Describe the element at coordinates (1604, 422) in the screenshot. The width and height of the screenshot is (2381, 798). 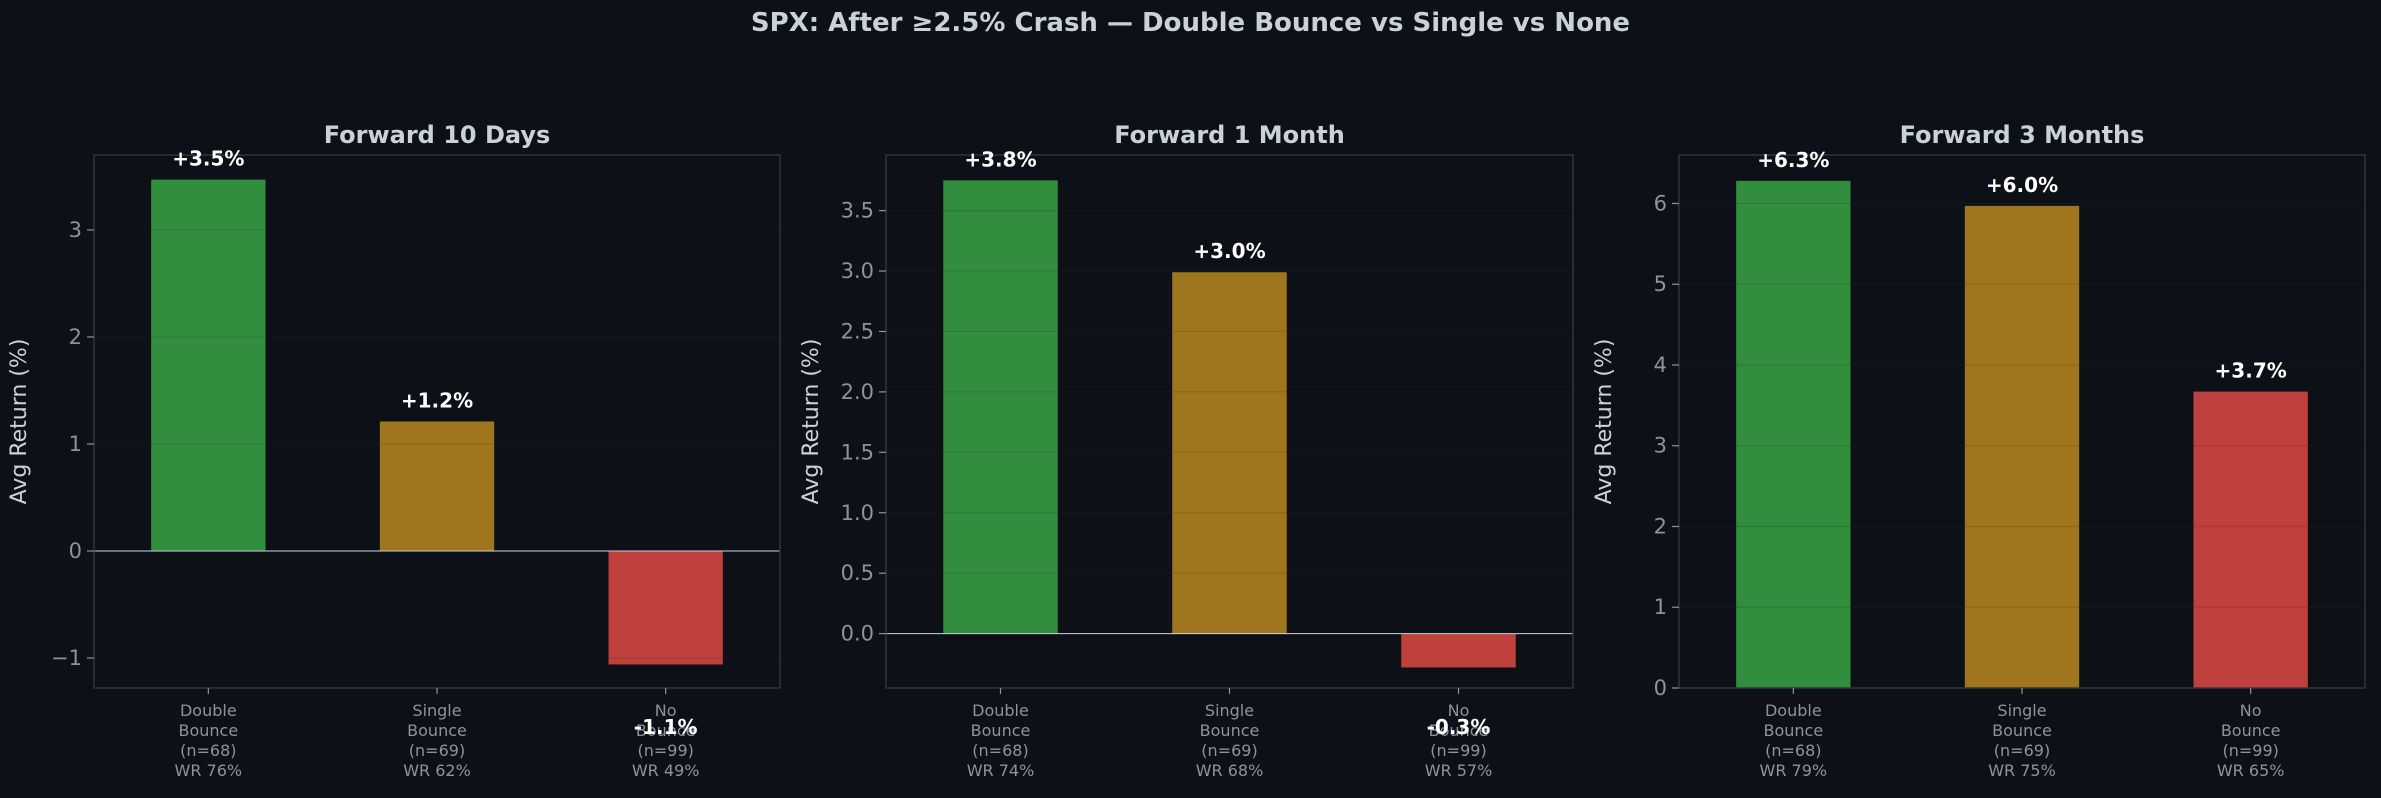
I see `y-axis-label-3: Avg Return (%)` at that location.